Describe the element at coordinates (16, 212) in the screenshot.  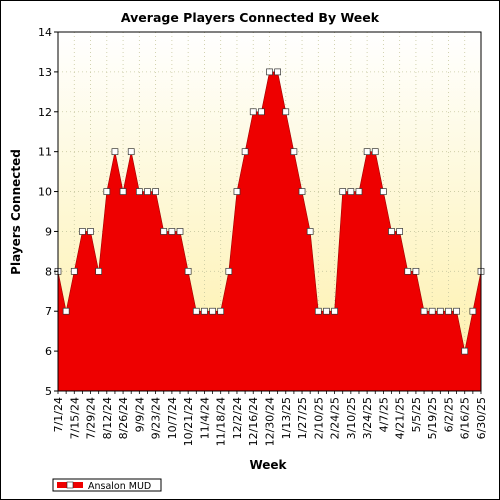
I see `y-axis-title: Players Connected` at that location.